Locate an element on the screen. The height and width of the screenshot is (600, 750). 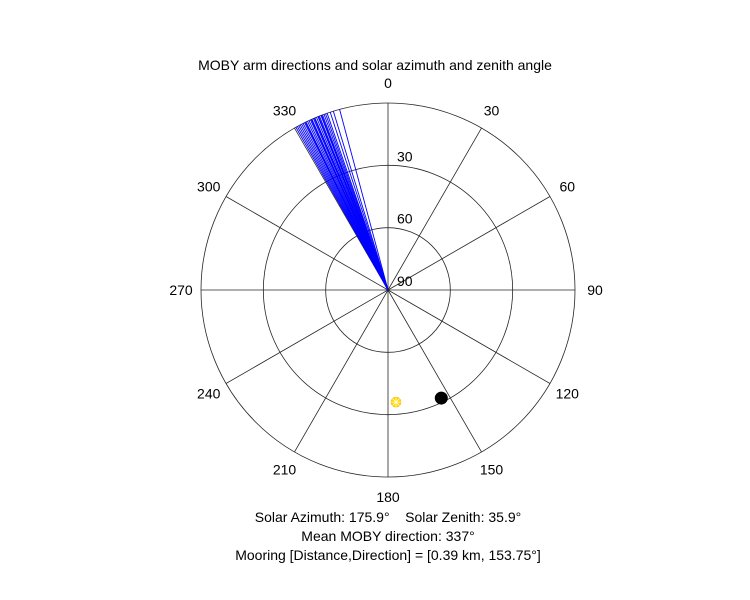
angle-tick-label: 210 is located at coordinates (285, 469).